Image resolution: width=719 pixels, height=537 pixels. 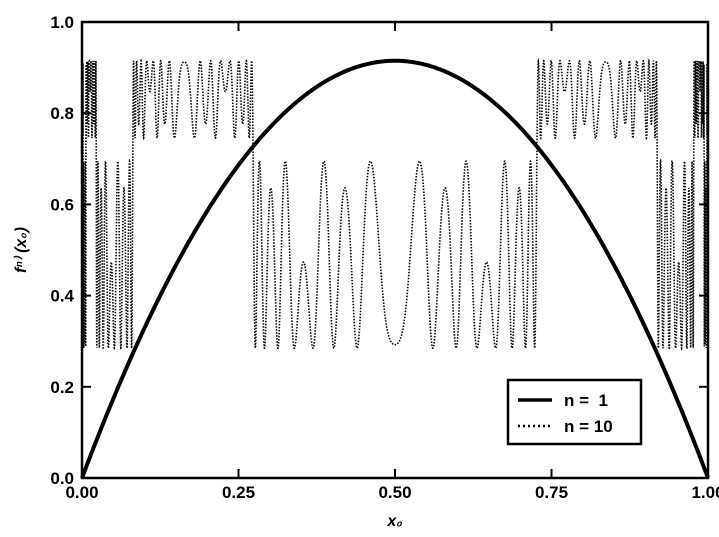 What do you see at coordinates (705, 492) in the screenshot?
I see `x-tick-label: 1.00` at bounding box center [705, 492].